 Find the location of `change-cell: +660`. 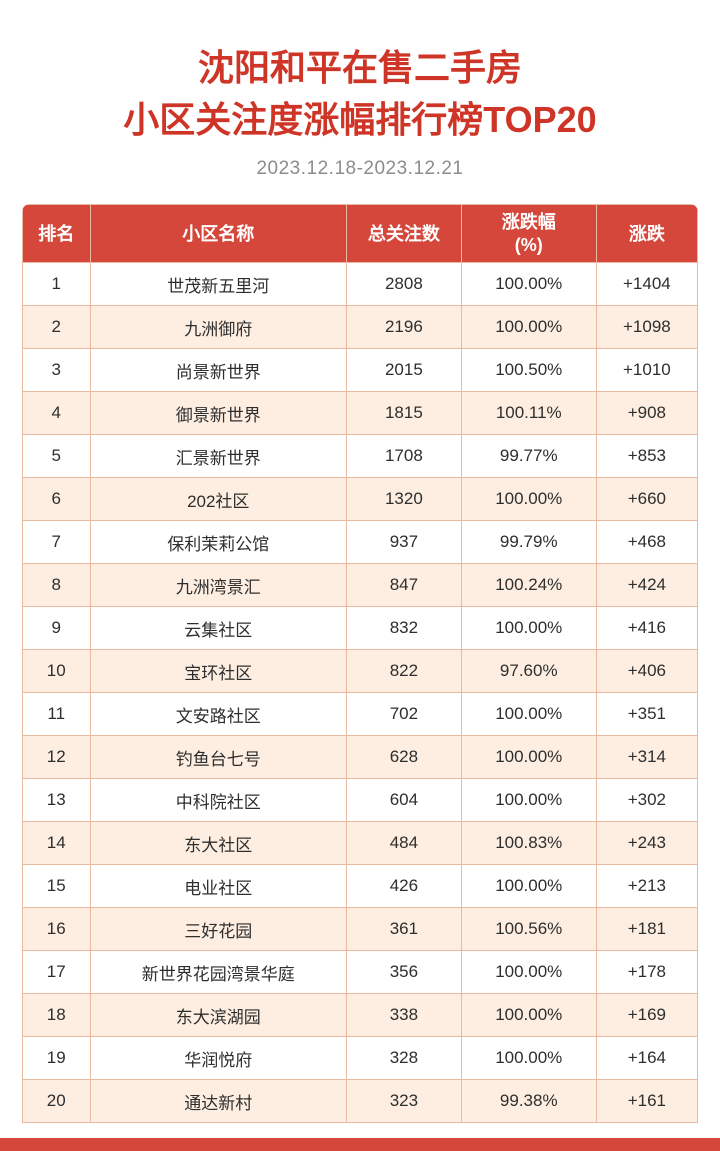

change-cell: +660 is located at coordinates (646, 499).